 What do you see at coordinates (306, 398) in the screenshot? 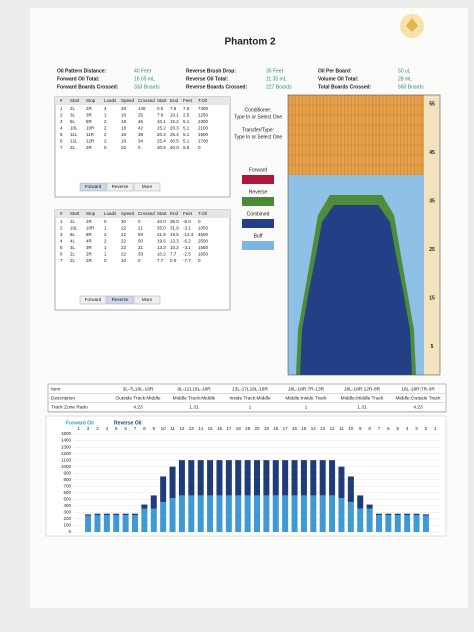
I see `ratio-cell: Middle:Inside Track` at bounding box center [306, 398].